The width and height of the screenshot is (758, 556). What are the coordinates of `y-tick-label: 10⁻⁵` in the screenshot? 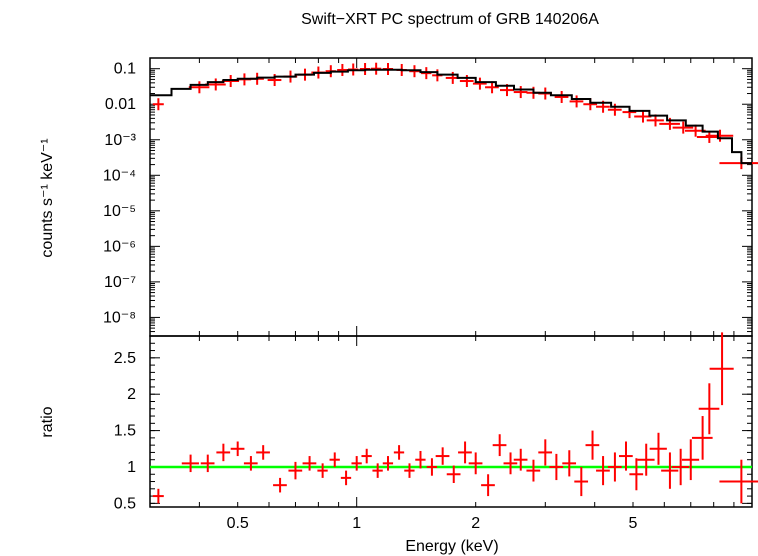 It's located at (119, 211).